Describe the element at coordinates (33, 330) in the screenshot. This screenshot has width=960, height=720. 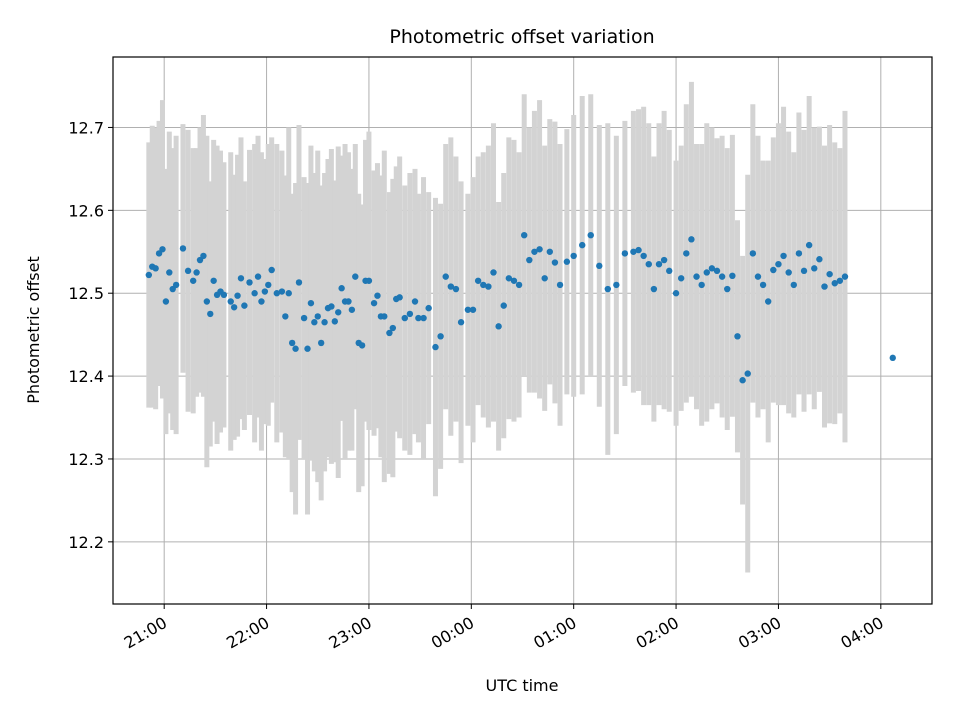
I see `y-axis-label: Photometric offset` at that location.